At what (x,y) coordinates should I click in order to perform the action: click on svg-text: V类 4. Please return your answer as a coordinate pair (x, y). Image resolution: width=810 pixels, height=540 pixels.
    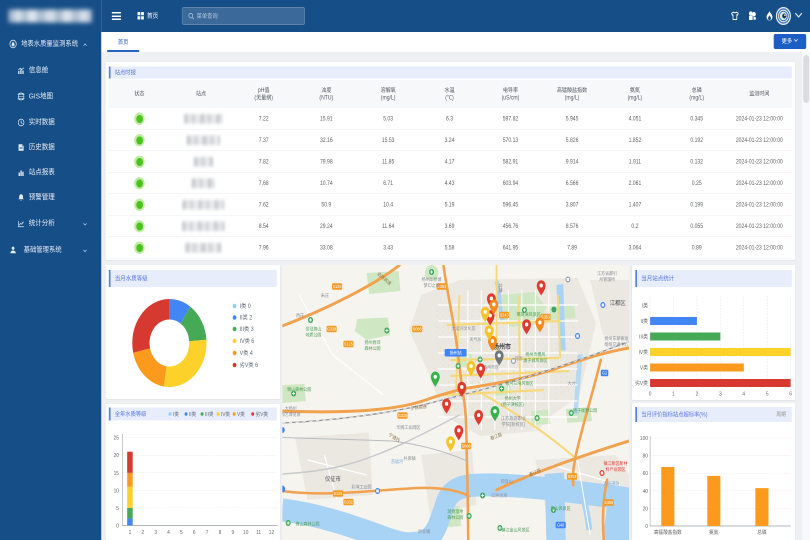
    Looking at the image, I should click on (247, 354).